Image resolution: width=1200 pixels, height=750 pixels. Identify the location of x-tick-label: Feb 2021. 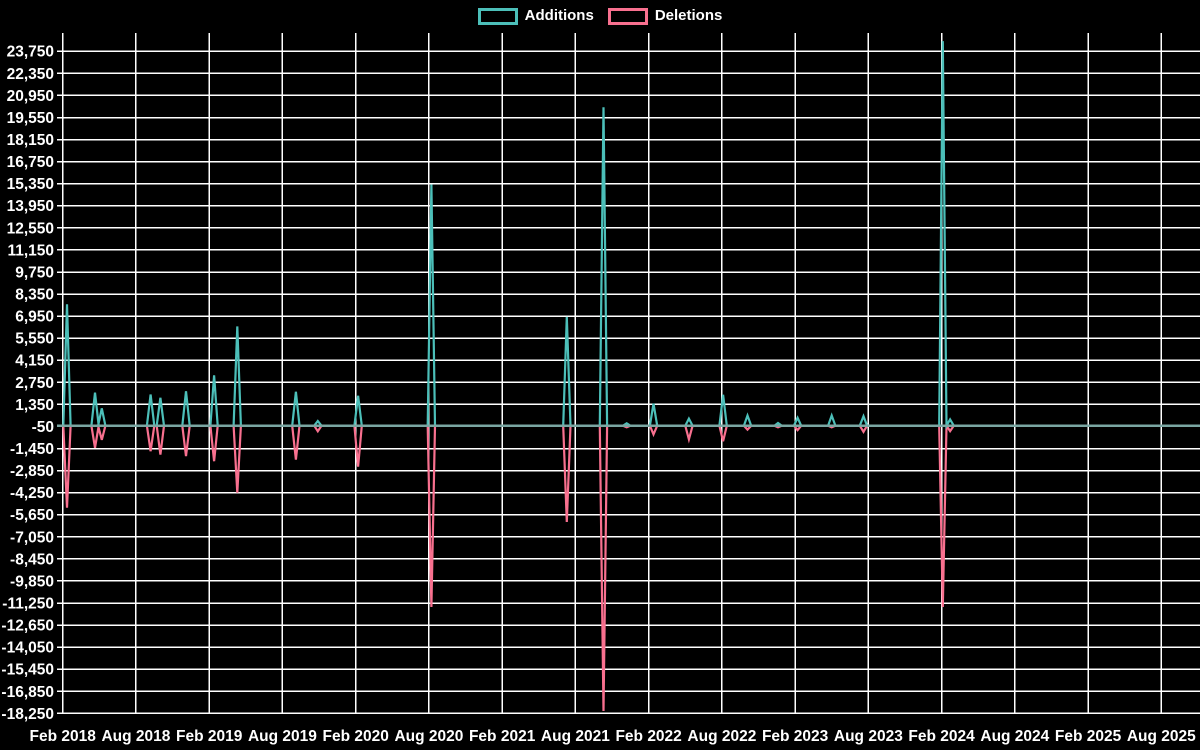
(502, 736).